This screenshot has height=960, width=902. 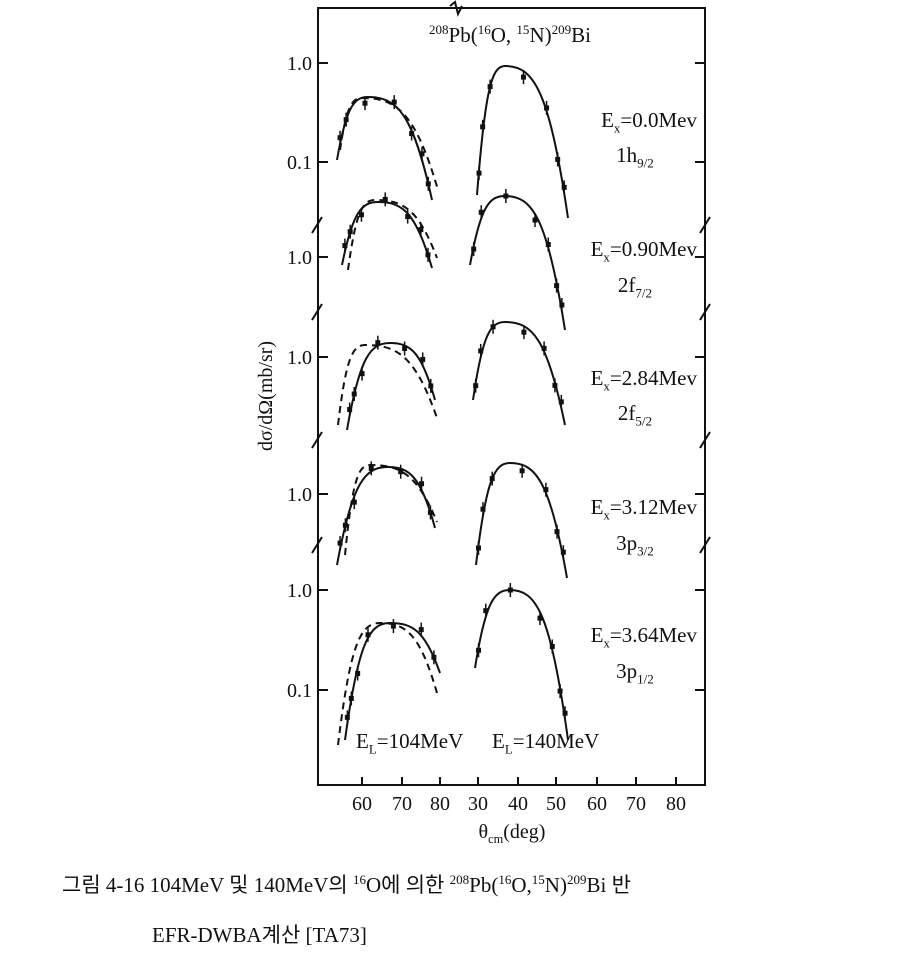 I want to click on state-energy: Ex=0.90Mev, so click(x=644, y=250).